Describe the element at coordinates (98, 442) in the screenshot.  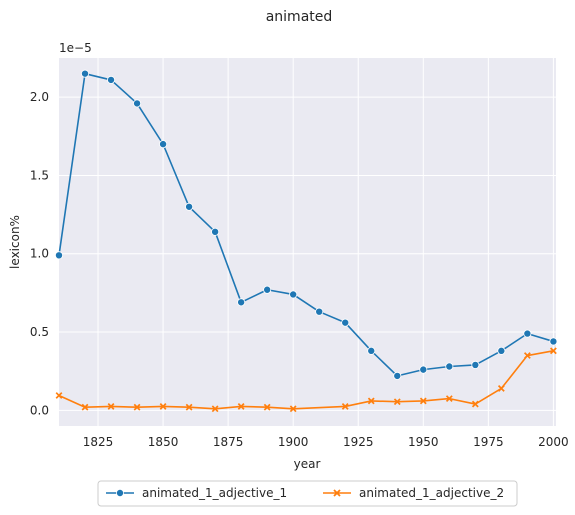
I see `x-tick-label: 1825` at that location.